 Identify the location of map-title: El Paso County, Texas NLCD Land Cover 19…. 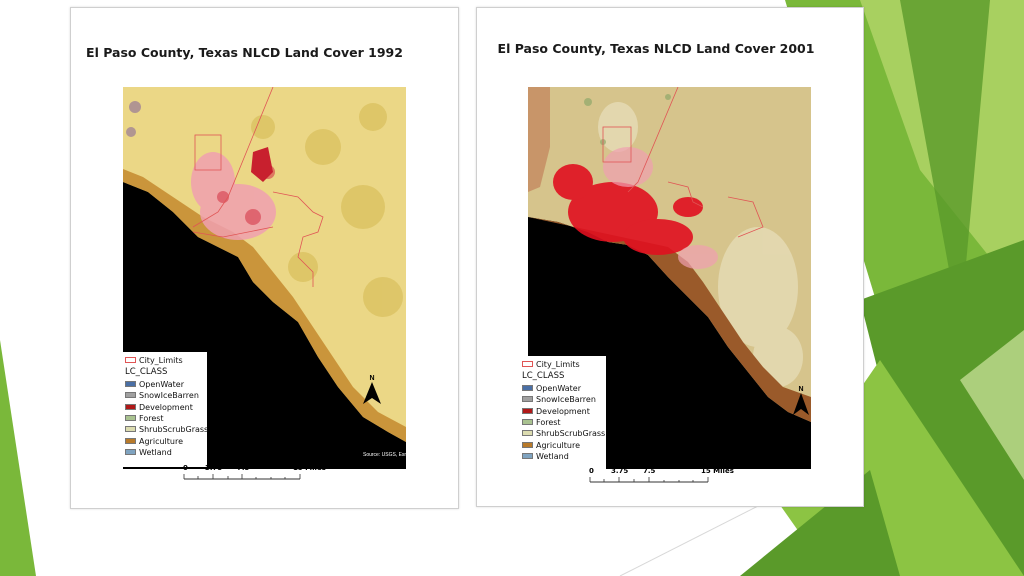
(244, 52).